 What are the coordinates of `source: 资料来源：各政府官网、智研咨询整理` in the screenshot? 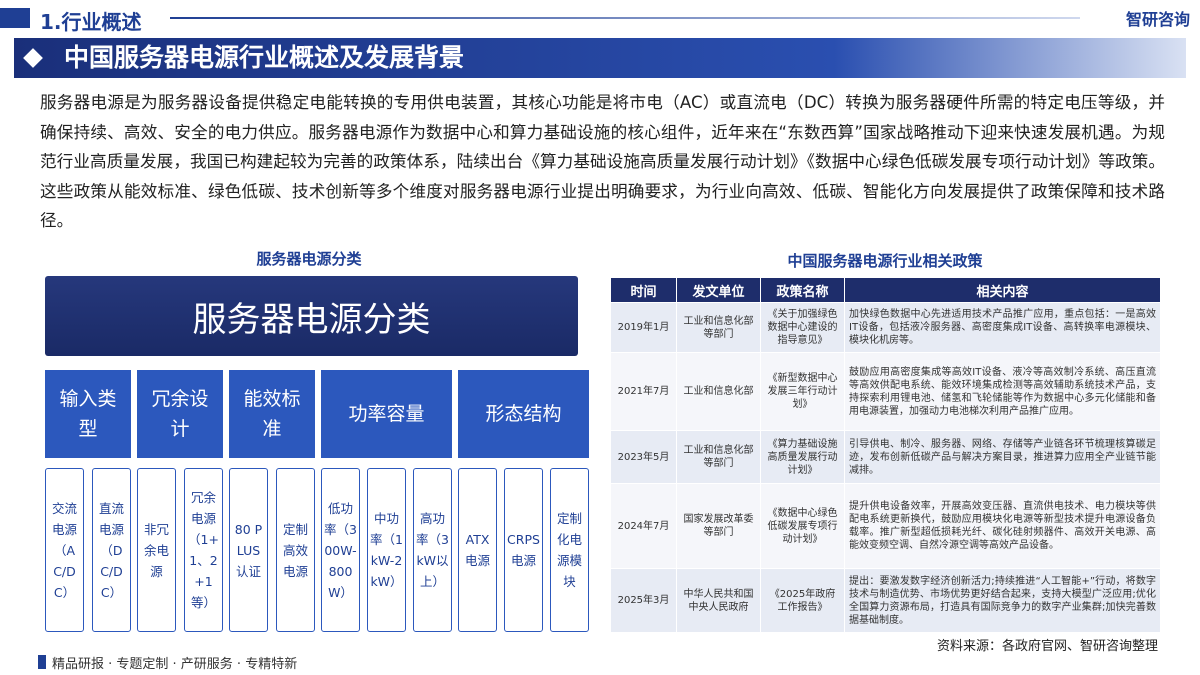 It's located at (1047, 646).